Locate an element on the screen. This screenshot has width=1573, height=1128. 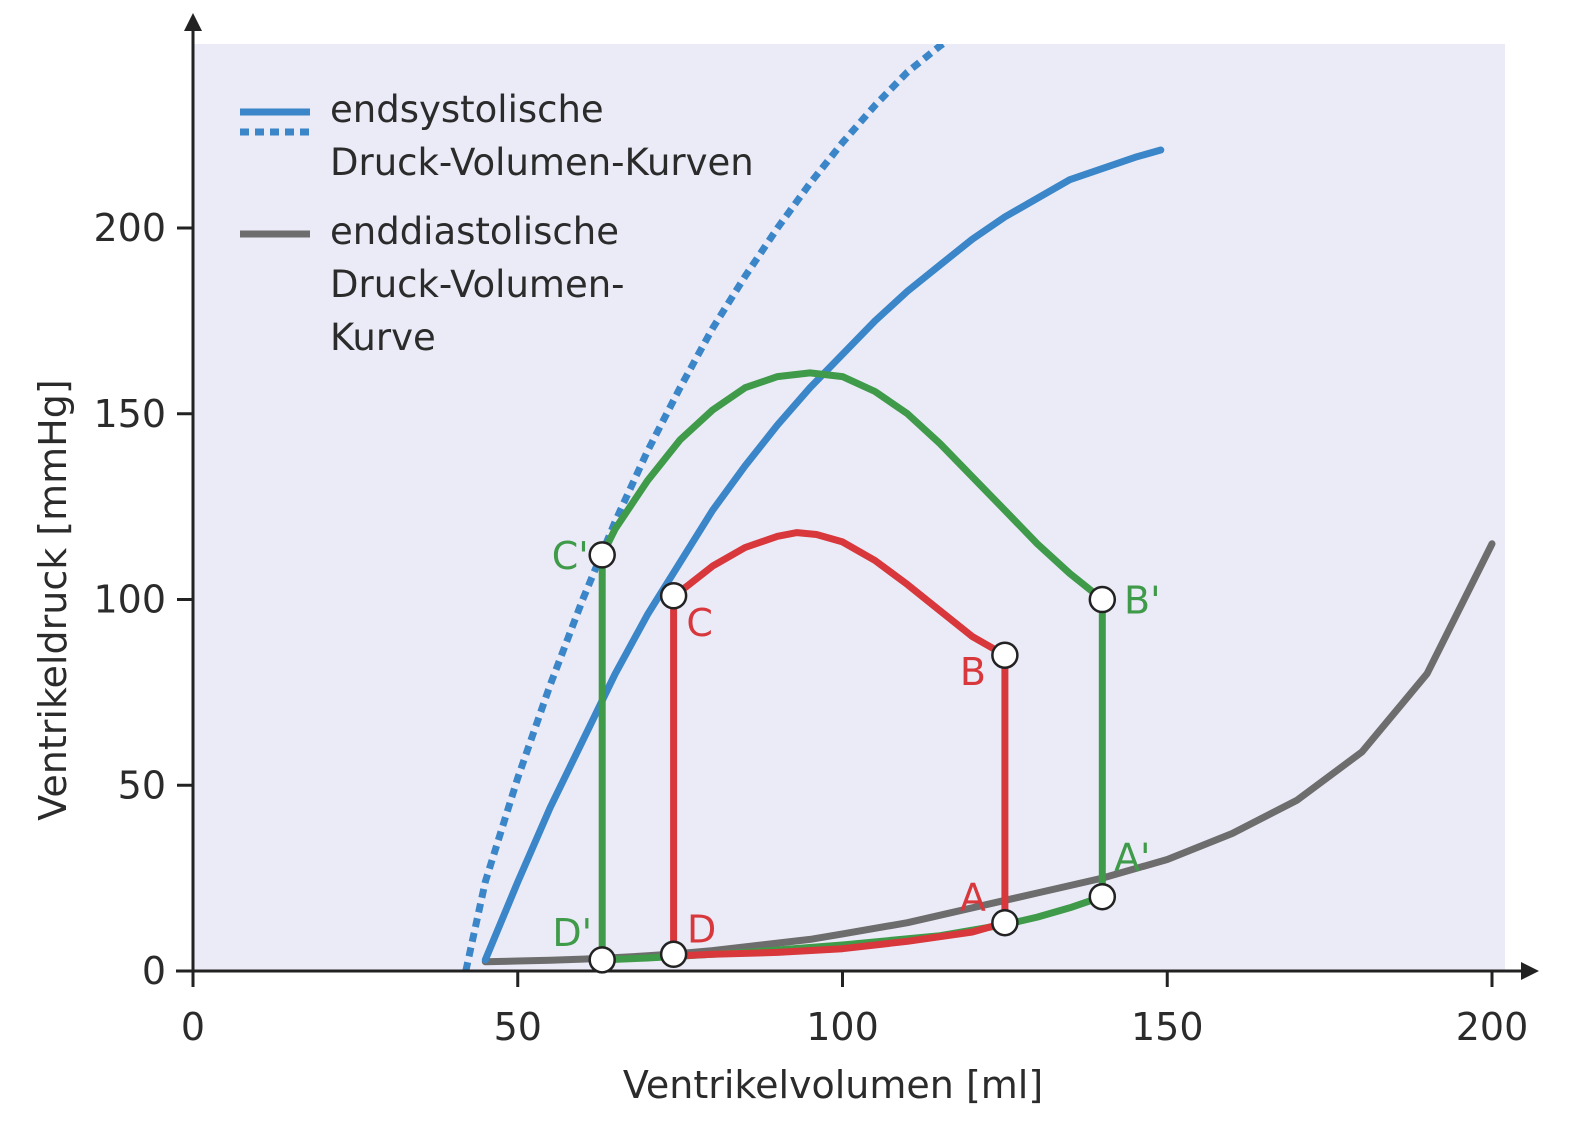
y-axis-label: Ventrikeldruck [mmHg] is located at coordinates (53, 599).